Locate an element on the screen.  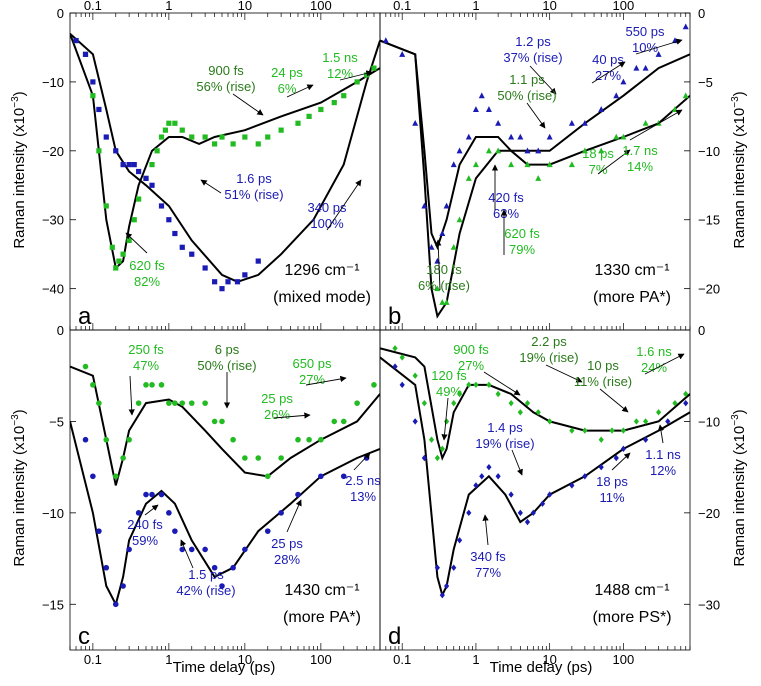
y-tick-label: −40 is located at coordinates (53, 289).